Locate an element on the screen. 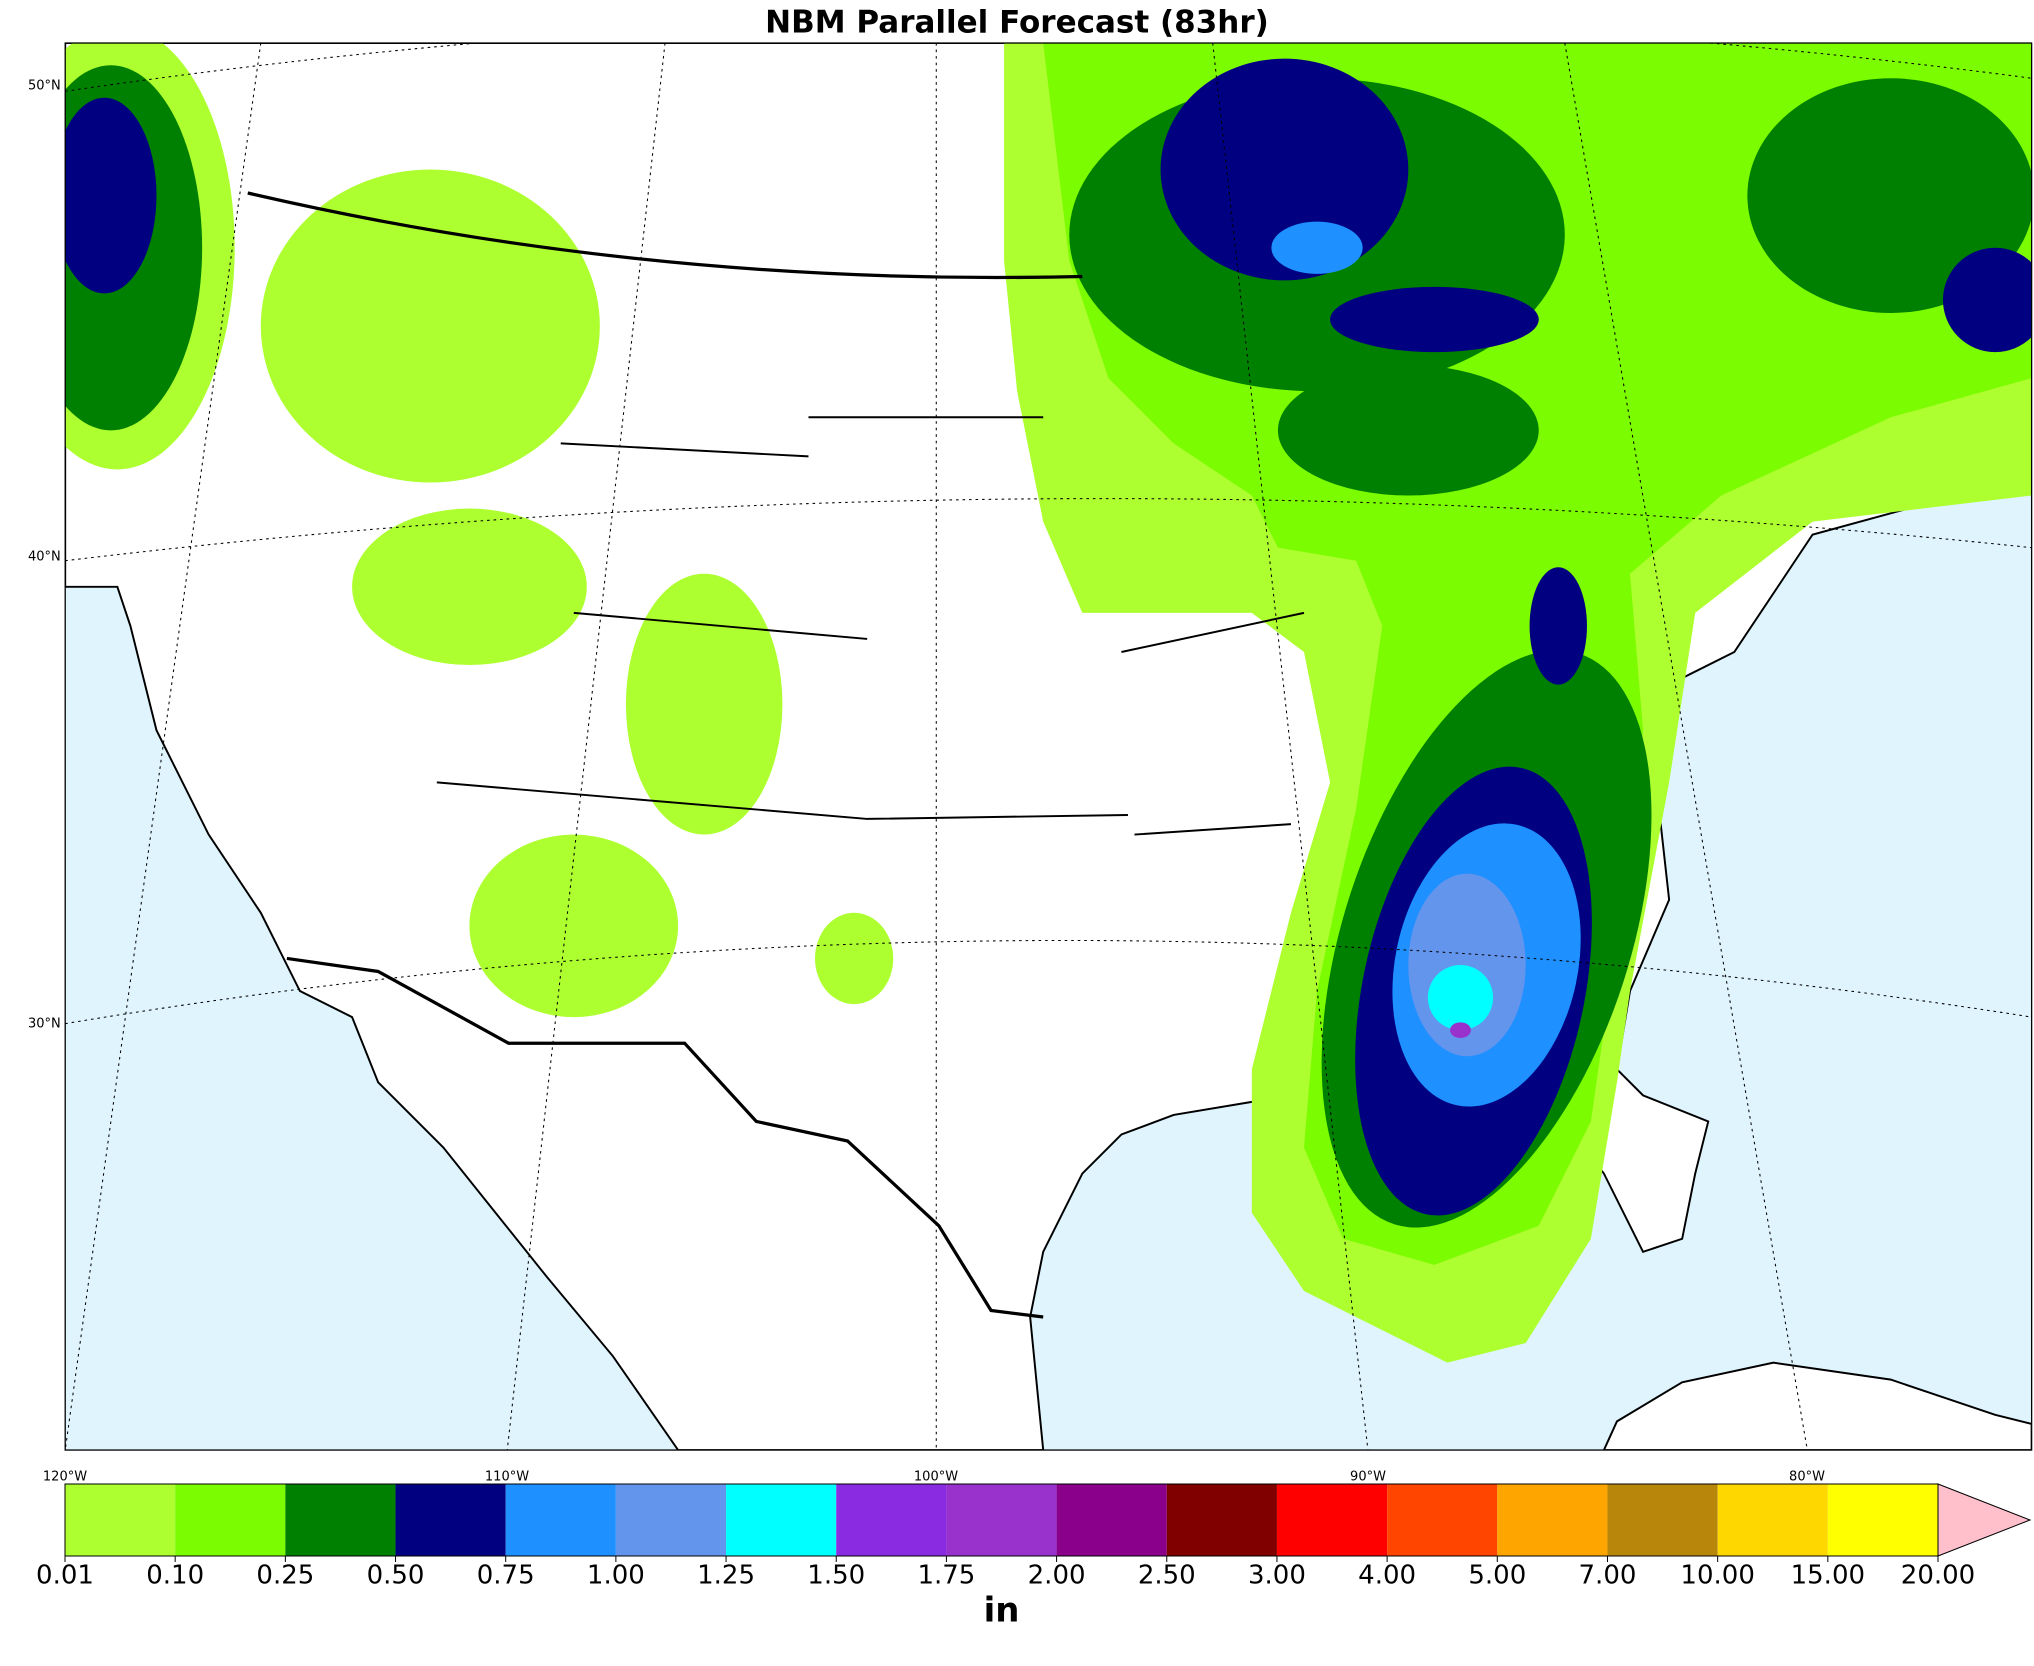 This screenshot has width=2034, height=1666. colorbar-tick-label: 1.00 is located at coordinates (616, 1576).